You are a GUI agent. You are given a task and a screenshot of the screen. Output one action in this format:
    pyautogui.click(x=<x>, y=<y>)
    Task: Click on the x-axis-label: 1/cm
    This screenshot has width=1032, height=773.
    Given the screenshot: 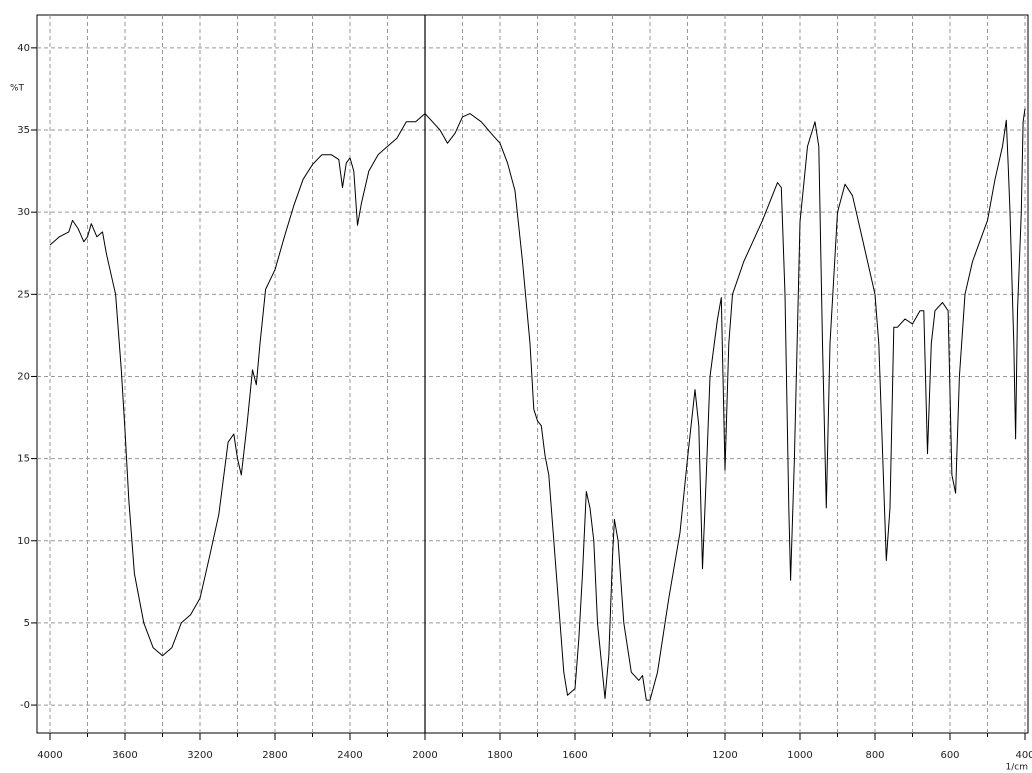 What is the action you would take?
    pyautogui.click(x=1017, y=768)
    